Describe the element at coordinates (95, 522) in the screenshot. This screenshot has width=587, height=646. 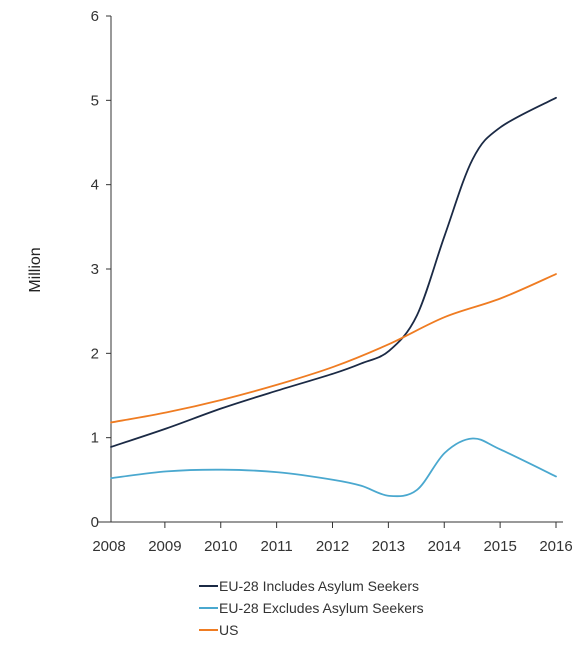
I see `y-tick-label: 0` at that location.